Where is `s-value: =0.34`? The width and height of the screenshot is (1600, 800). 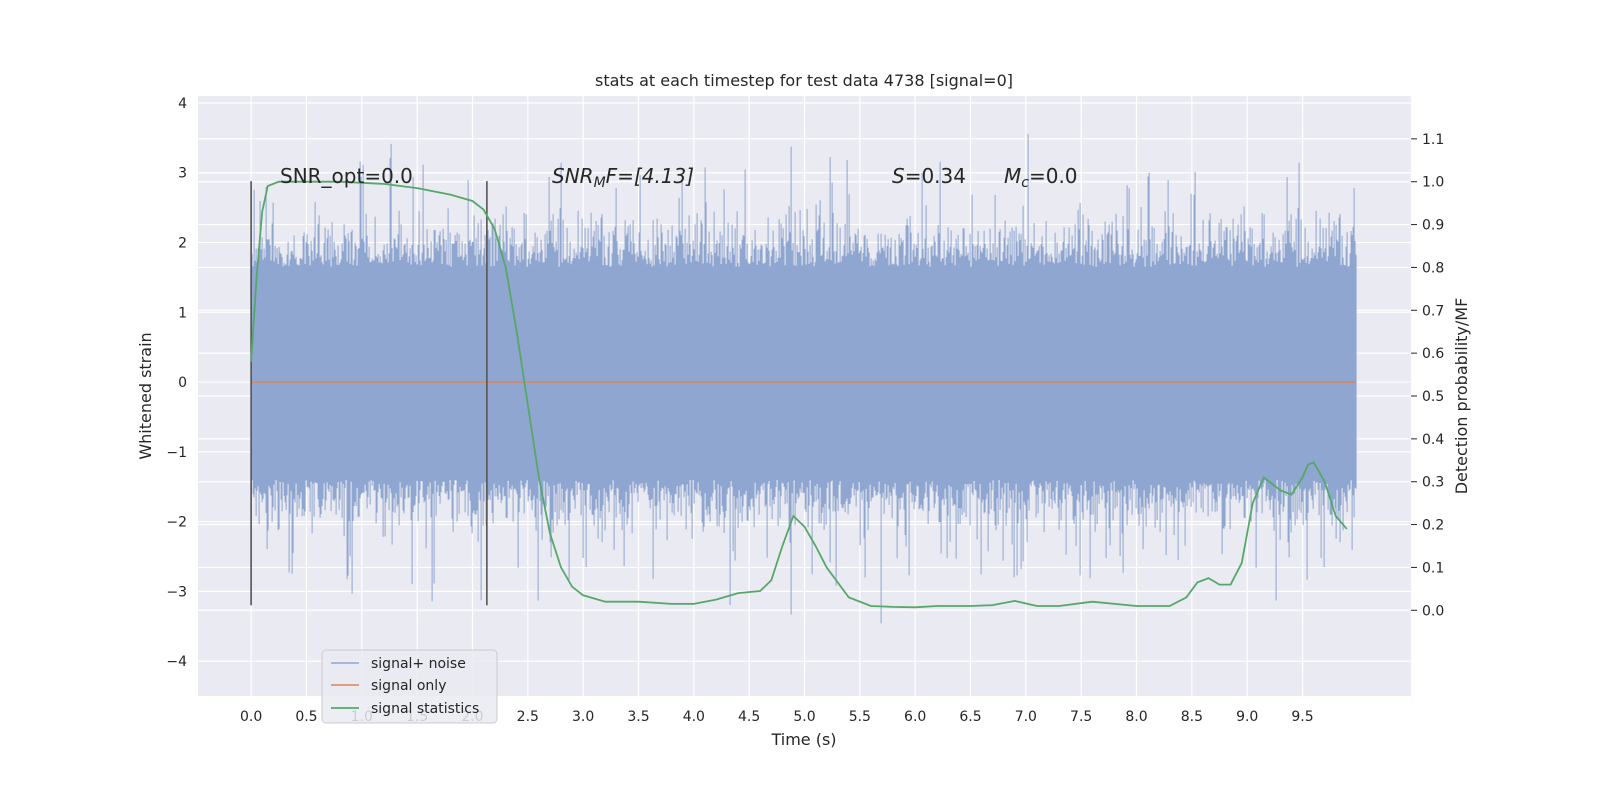 s-value: =0.34 is located at coordinates (935, 176).